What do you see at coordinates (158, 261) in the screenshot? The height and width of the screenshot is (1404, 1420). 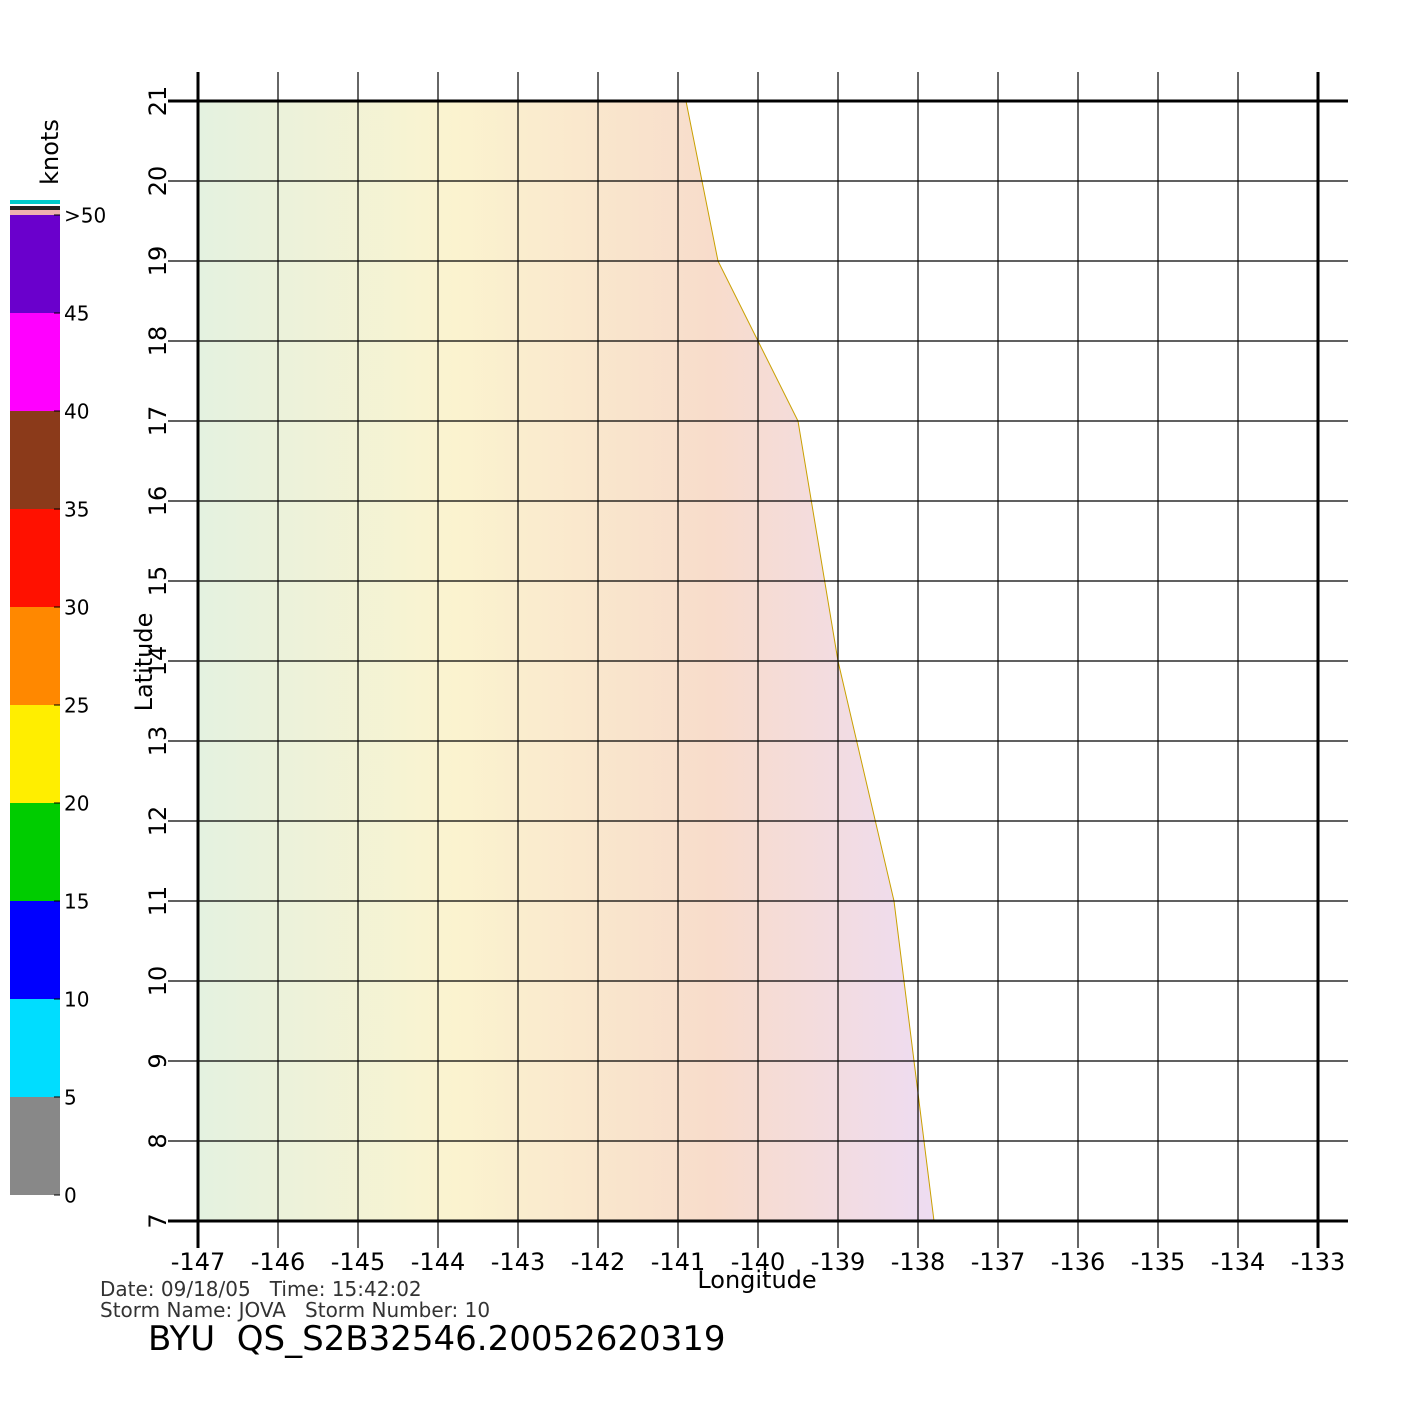 I see `y-tick-label: 19` at bounding box center [158, 261].